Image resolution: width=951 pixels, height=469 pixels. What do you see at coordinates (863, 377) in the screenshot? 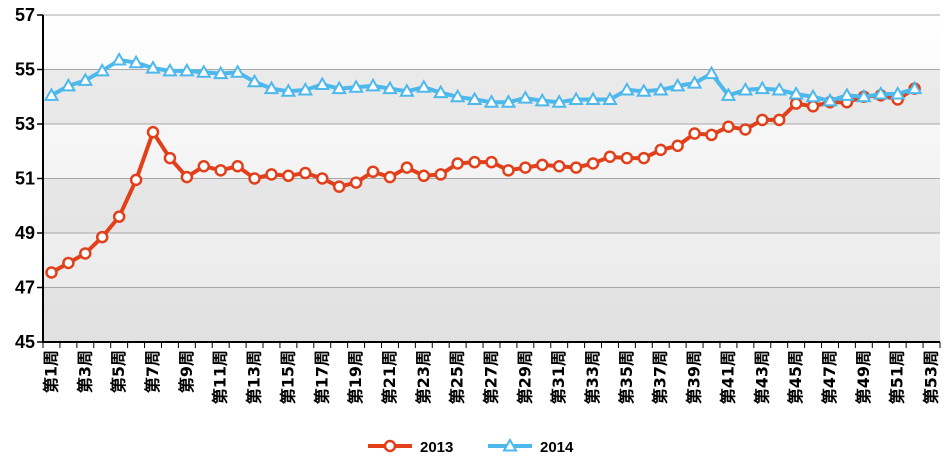
I see `x-tick-label: 第49周` at bounding box center [863, 377].